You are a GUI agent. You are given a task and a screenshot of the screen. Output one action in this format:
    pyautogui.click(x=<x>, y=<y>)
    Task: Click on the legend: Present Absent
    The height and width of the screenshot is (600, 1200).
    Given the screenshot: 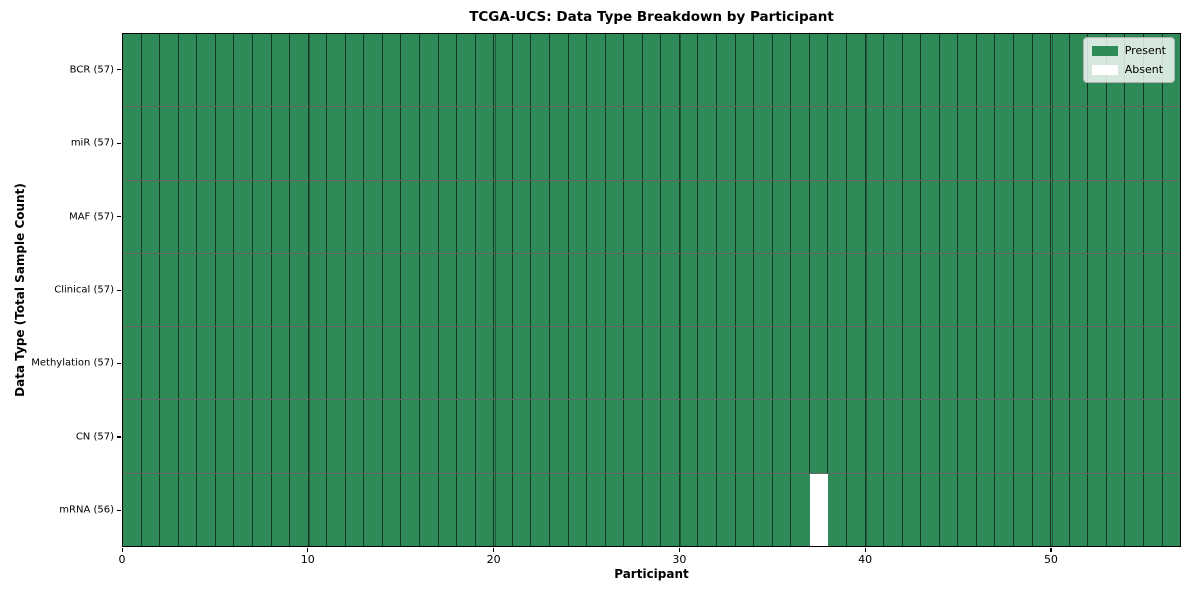 What is the action you would take?
    pyautogui.click(x=1128, y=60)
    